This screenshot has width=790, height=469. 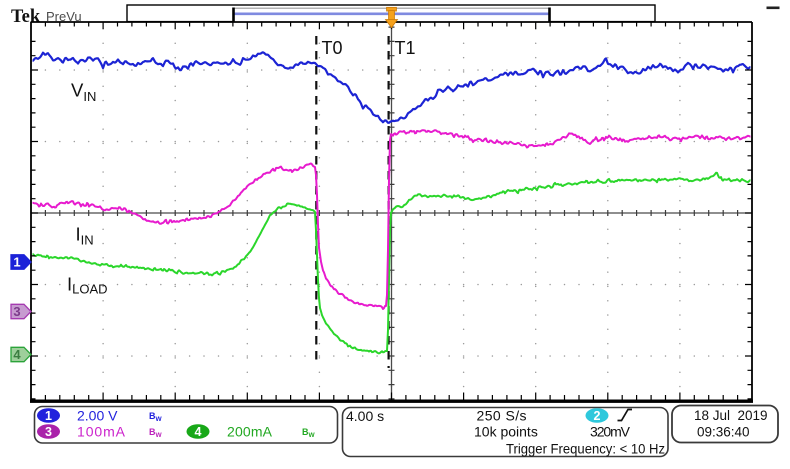 What do you see at coordinates (585, 449) in the screenshot?
I see `svg-text: Trigger Frequency: < 10 Hz` at bounding box center [585, 449].